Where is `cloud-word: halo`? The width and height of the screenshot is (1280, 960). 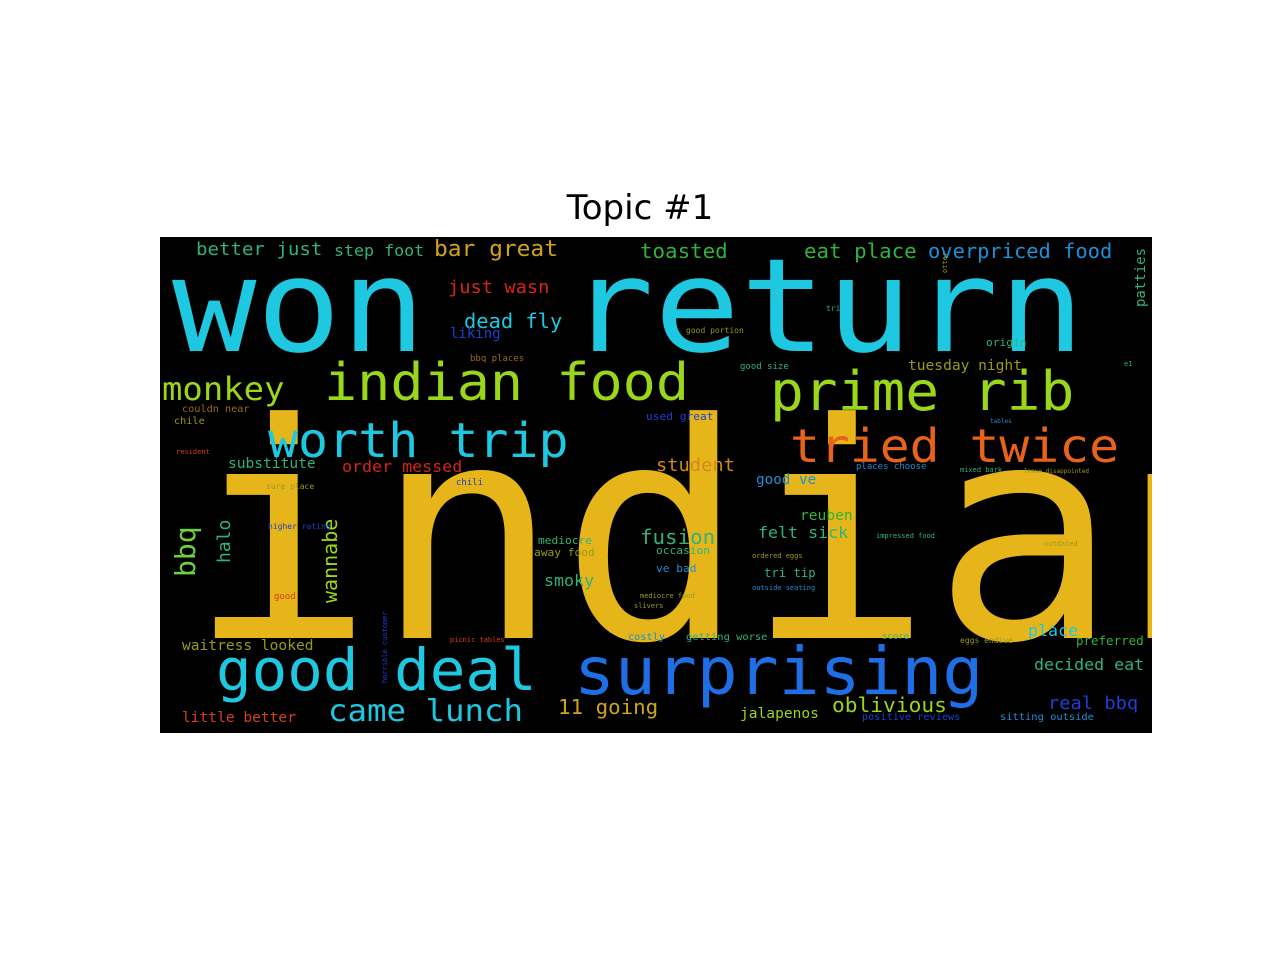 cloud-word: halo is located at coordinates (224, 541).